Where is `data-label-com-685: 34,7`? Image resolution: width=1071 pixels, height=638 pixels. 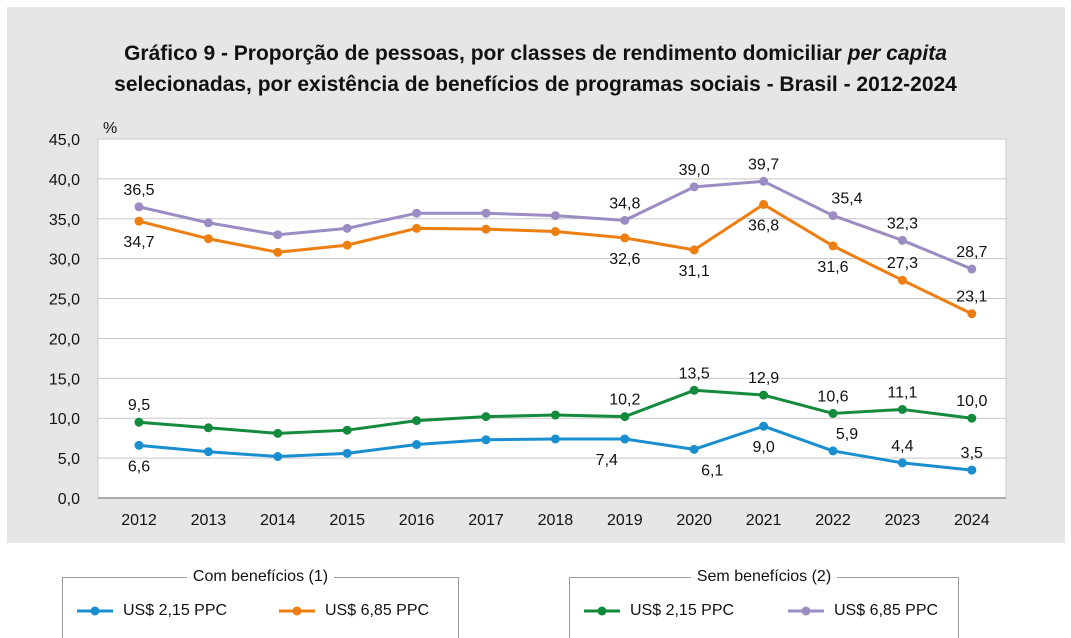 data-label-com-685: 34,7 is located at coordinates (138, 242).